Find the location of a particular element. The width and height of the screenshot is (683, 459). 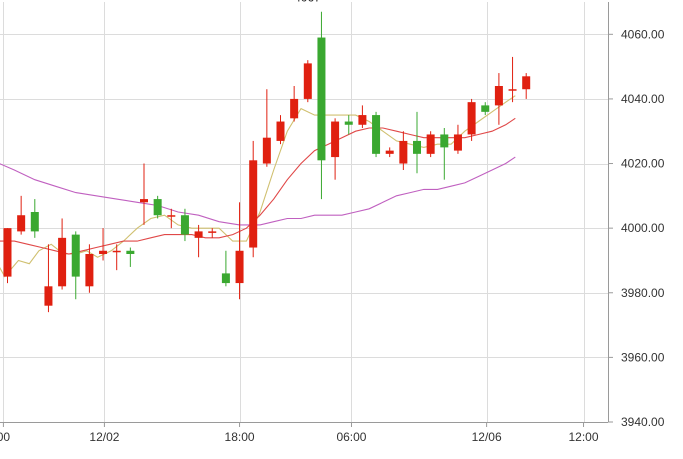

x-tick-label: 00 is located at coordinates (5, 437).